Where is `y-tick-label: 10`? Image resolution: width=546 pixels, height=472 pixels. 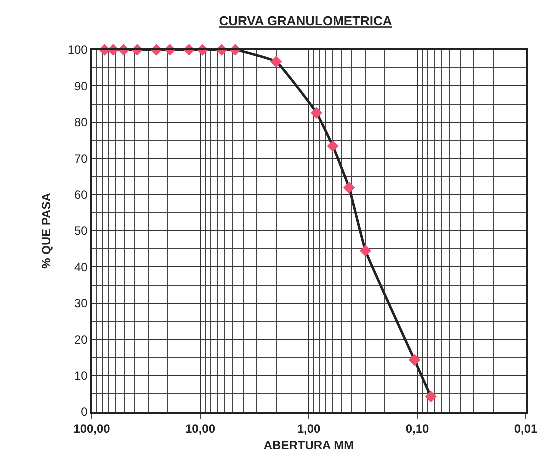
y-tick-label: 10 is located at coordinates (81, 376).